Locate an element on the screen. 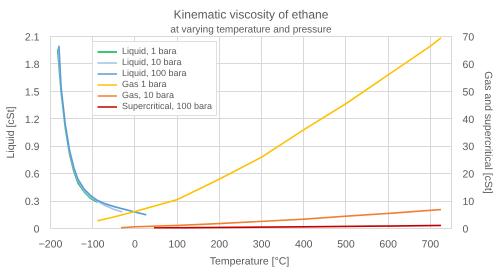 The image size is (500, 279). y2-tick-label: 50 is located at coordinates (468, 92).